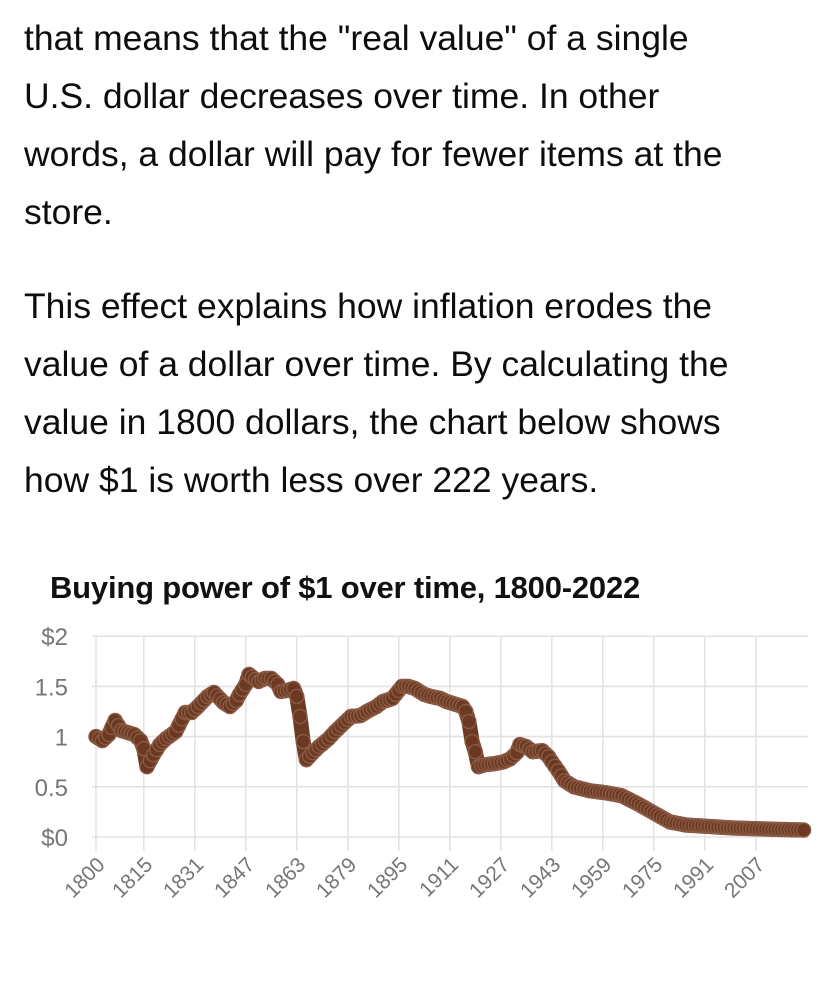  Describe the element at coordinates (387, 877) in the screenshot. I see `x-tick-label: 1895` at that location.